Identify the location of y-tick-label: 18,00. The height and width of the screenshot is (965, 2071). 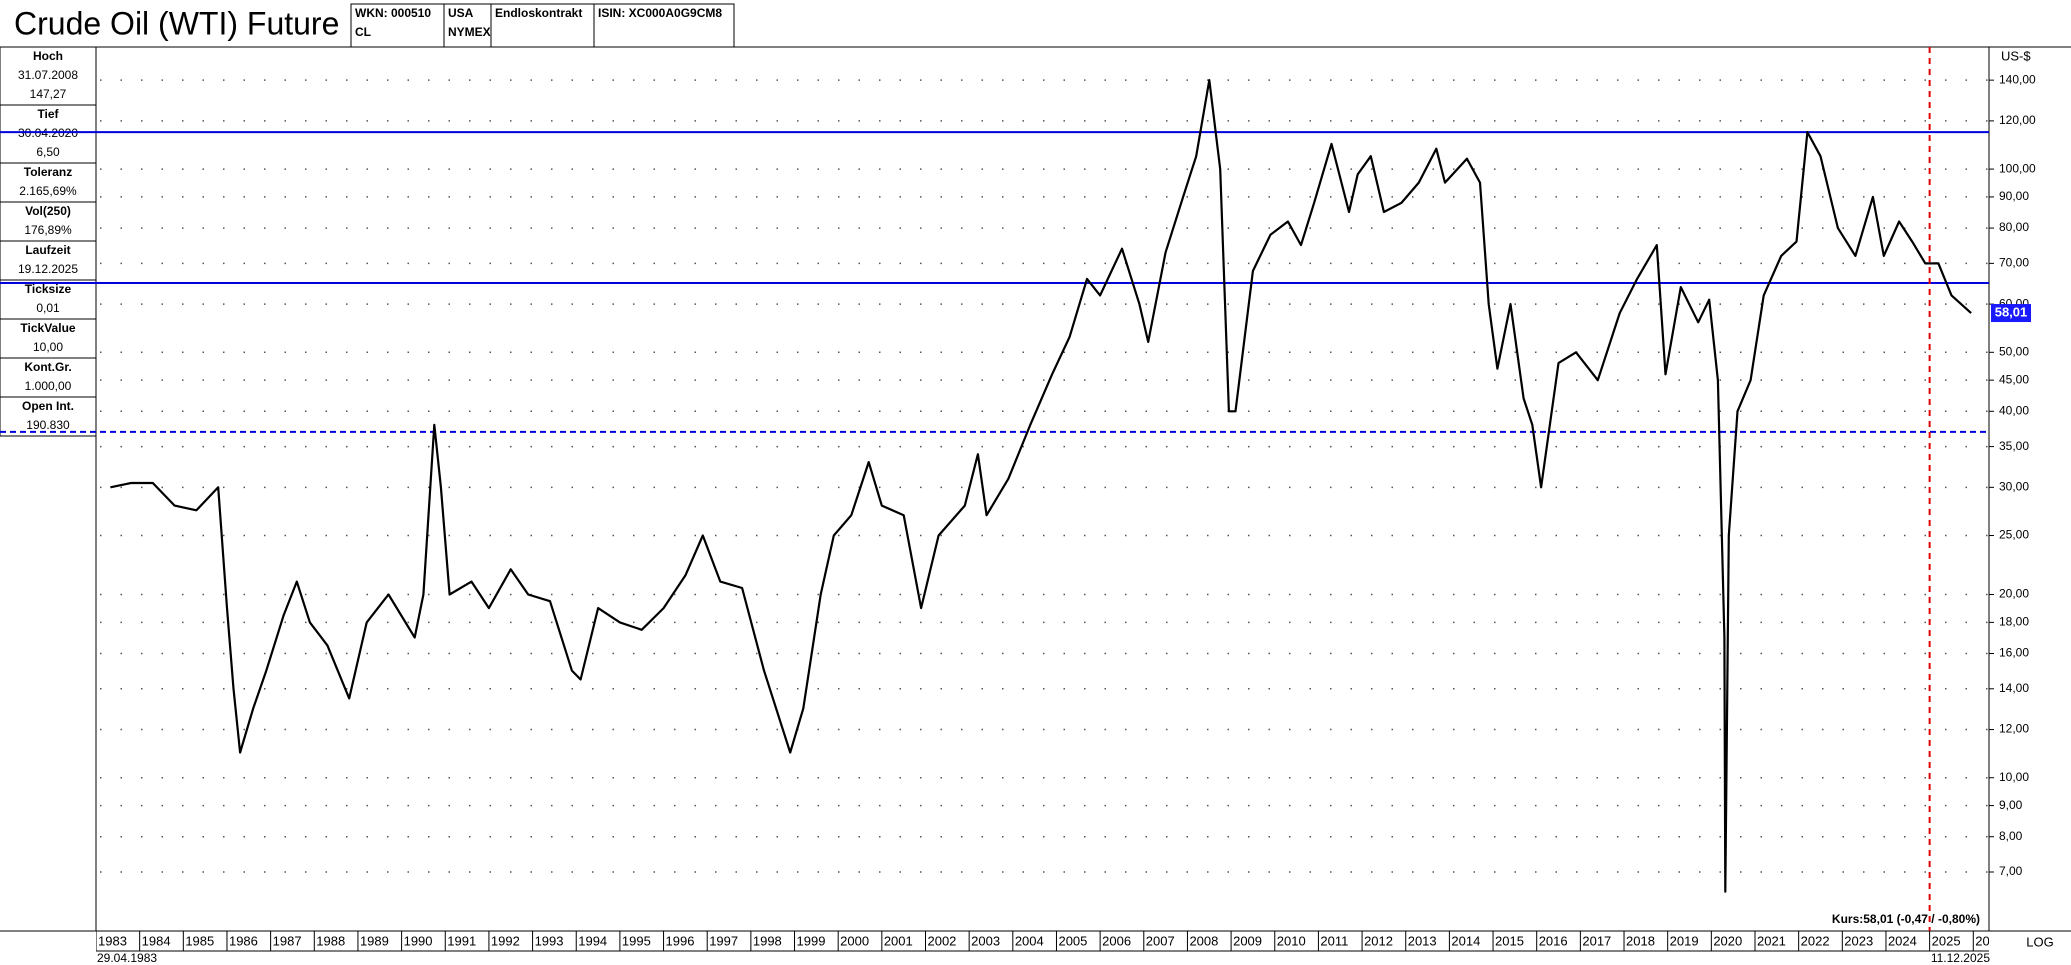
(2014, 622).